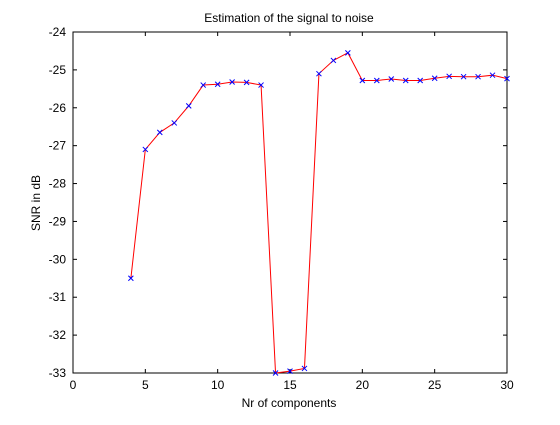 The height and width of the screenshot is (425, 560). Describe the element at coordinates (435, 385) in the screenshot. I see `x-tick-label: 25` at that location.